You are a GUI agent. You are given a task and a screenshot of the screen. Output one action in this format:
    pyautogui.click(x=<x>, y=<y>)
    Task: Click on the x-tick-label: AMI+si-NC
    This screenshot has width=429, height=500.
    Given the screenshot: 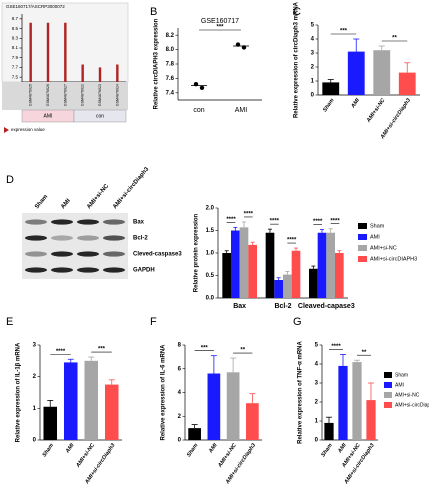 What is the action you would take?
    pyautogui.click(x=86, y=456)
    